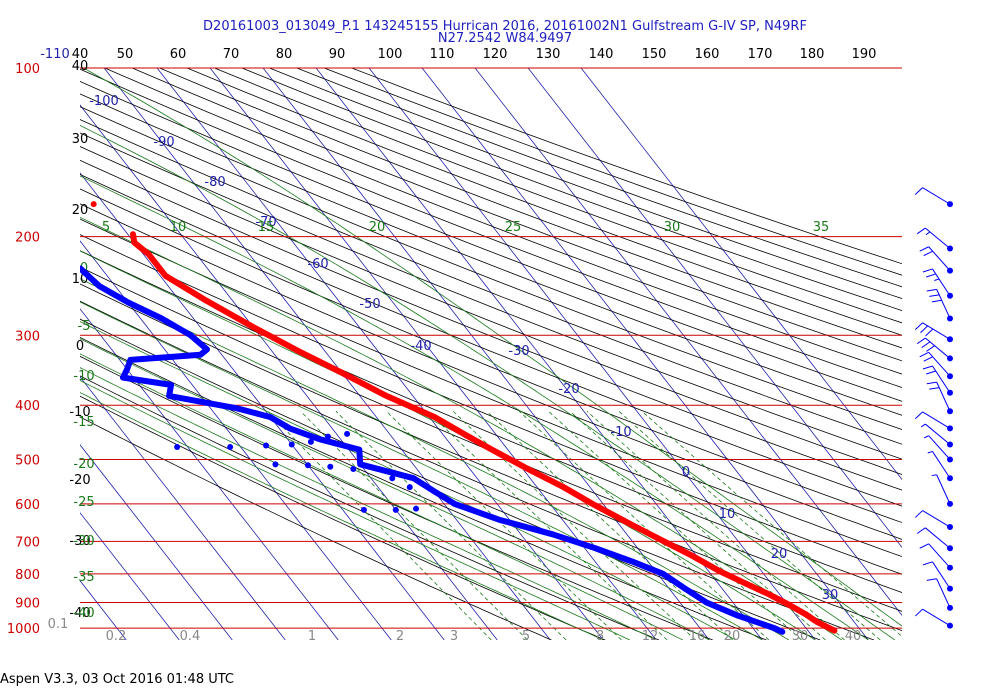 Image resolution: width=1000 pixels, height=700 pixels. I want to click on moist-adiabat-label: 10, so click(178, 227).